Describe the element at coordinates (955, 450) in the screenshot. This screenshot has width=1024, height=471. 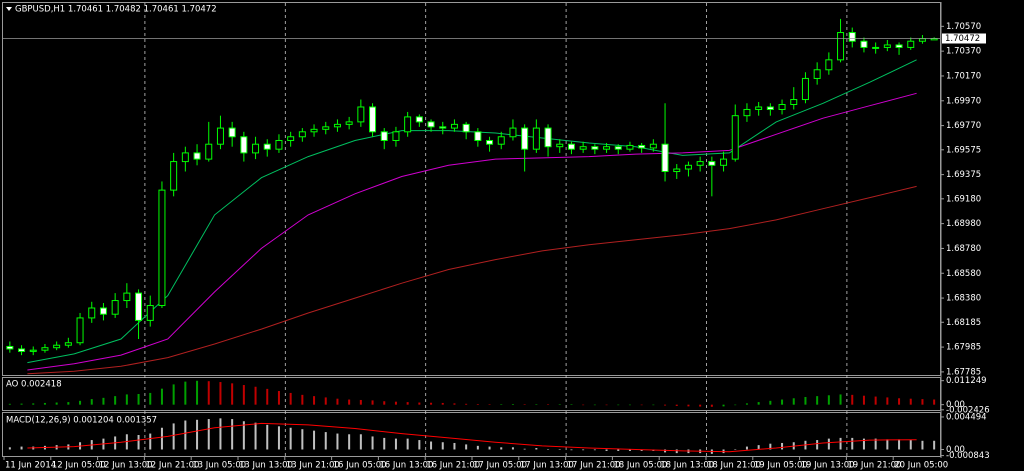
I see `y-tick-label: 0.00` at that location.